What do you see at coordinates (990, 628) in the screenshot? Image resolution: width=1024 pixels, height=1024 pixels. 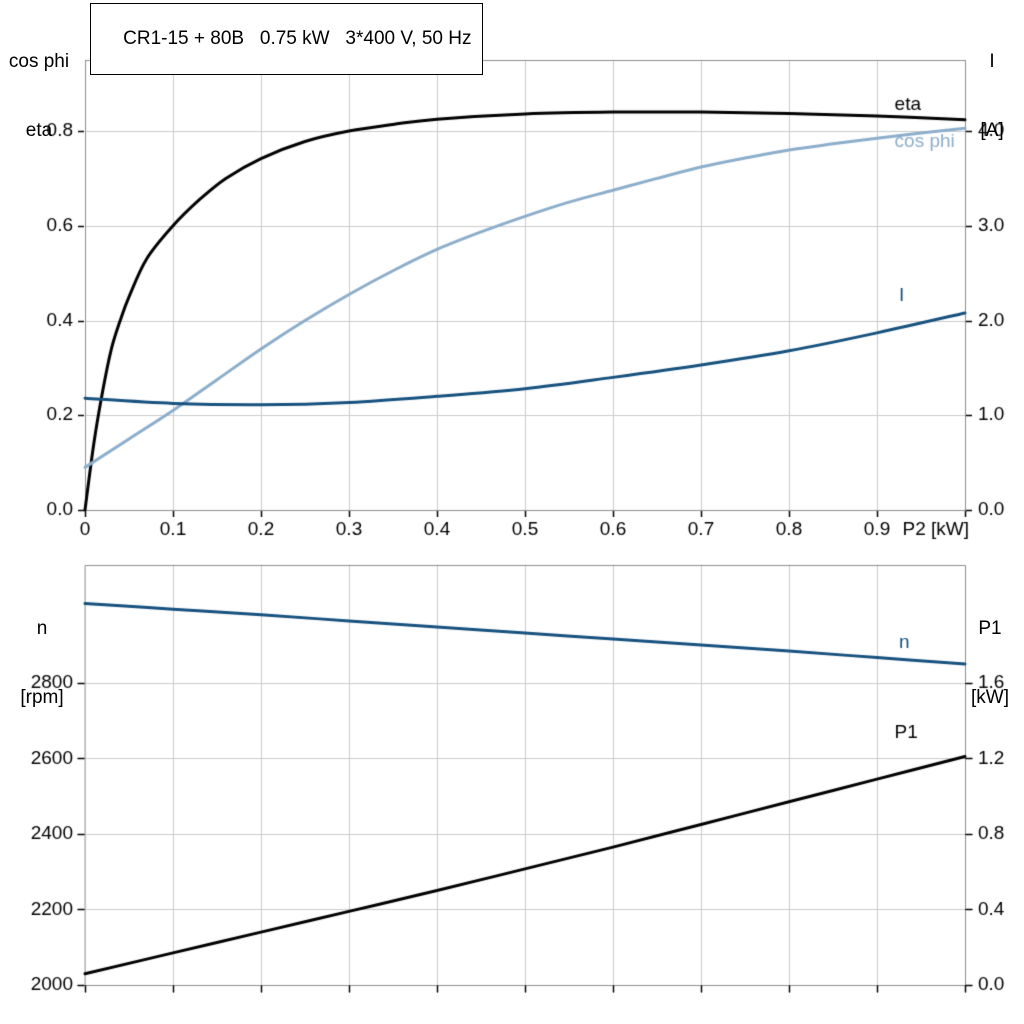 I see `axis-title-p1: P1` at bounding box center [990, 628].